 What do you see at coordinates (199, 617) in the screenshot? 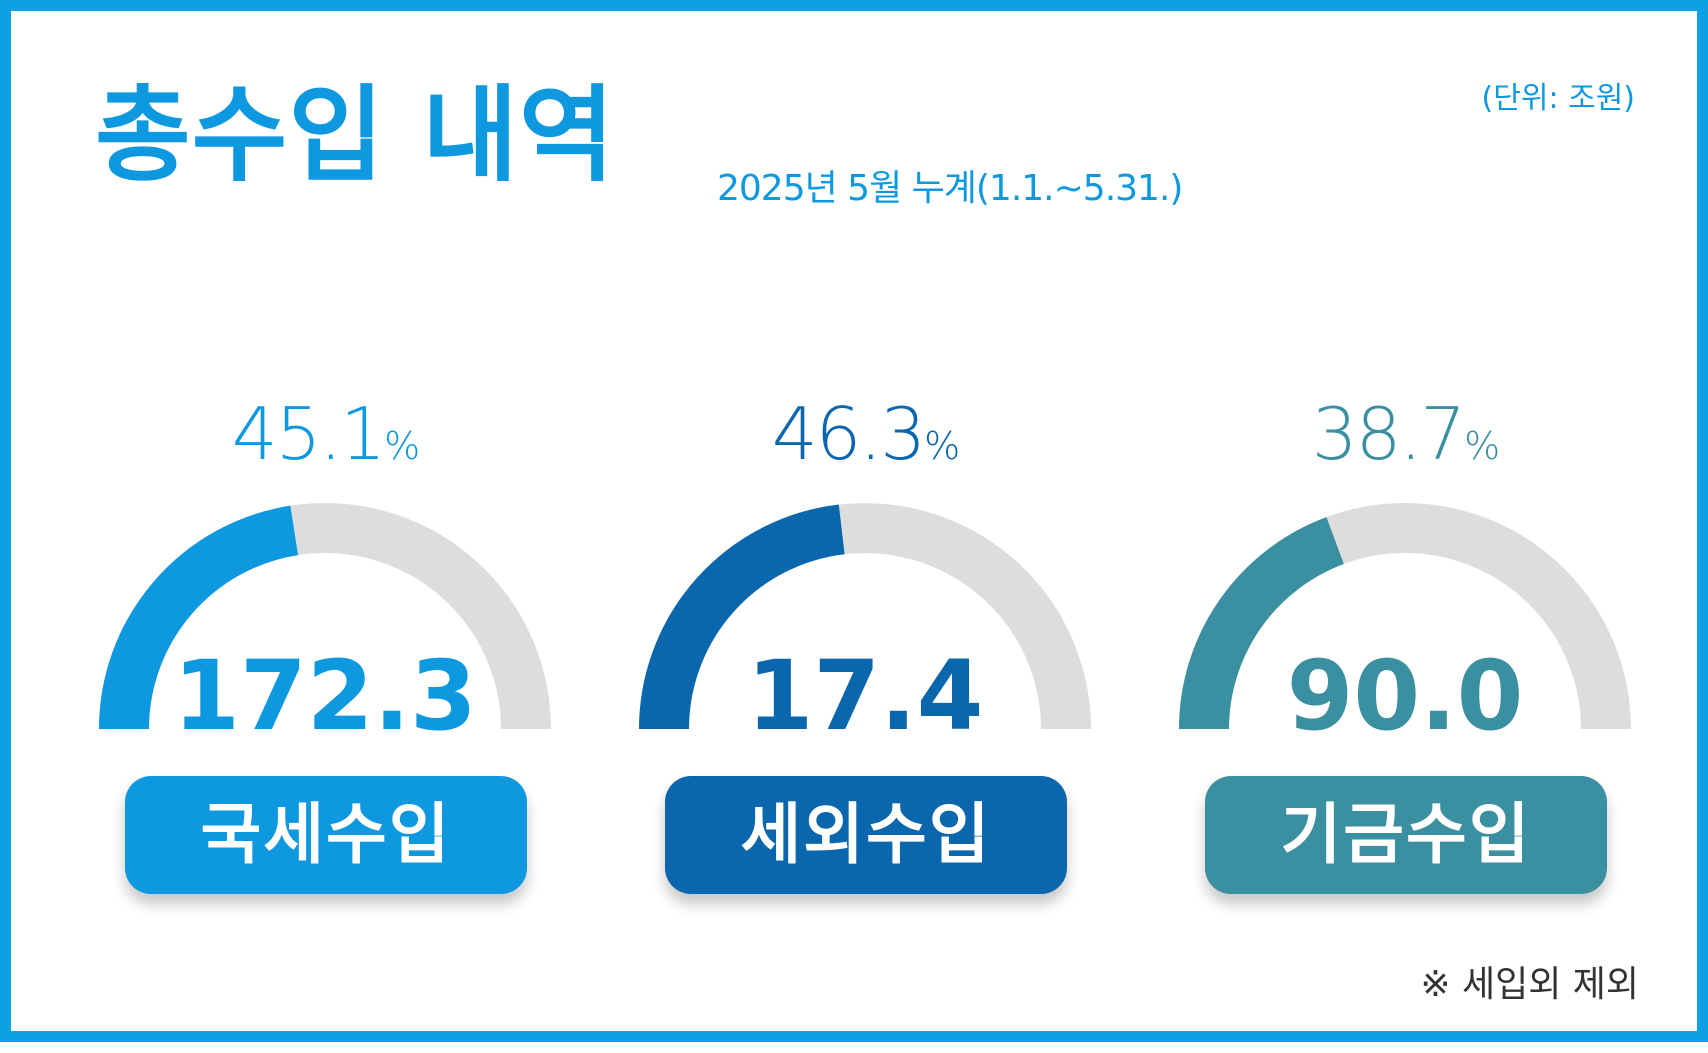
I see `gauge-fill-national-tax` at bounding box center [199, 617].